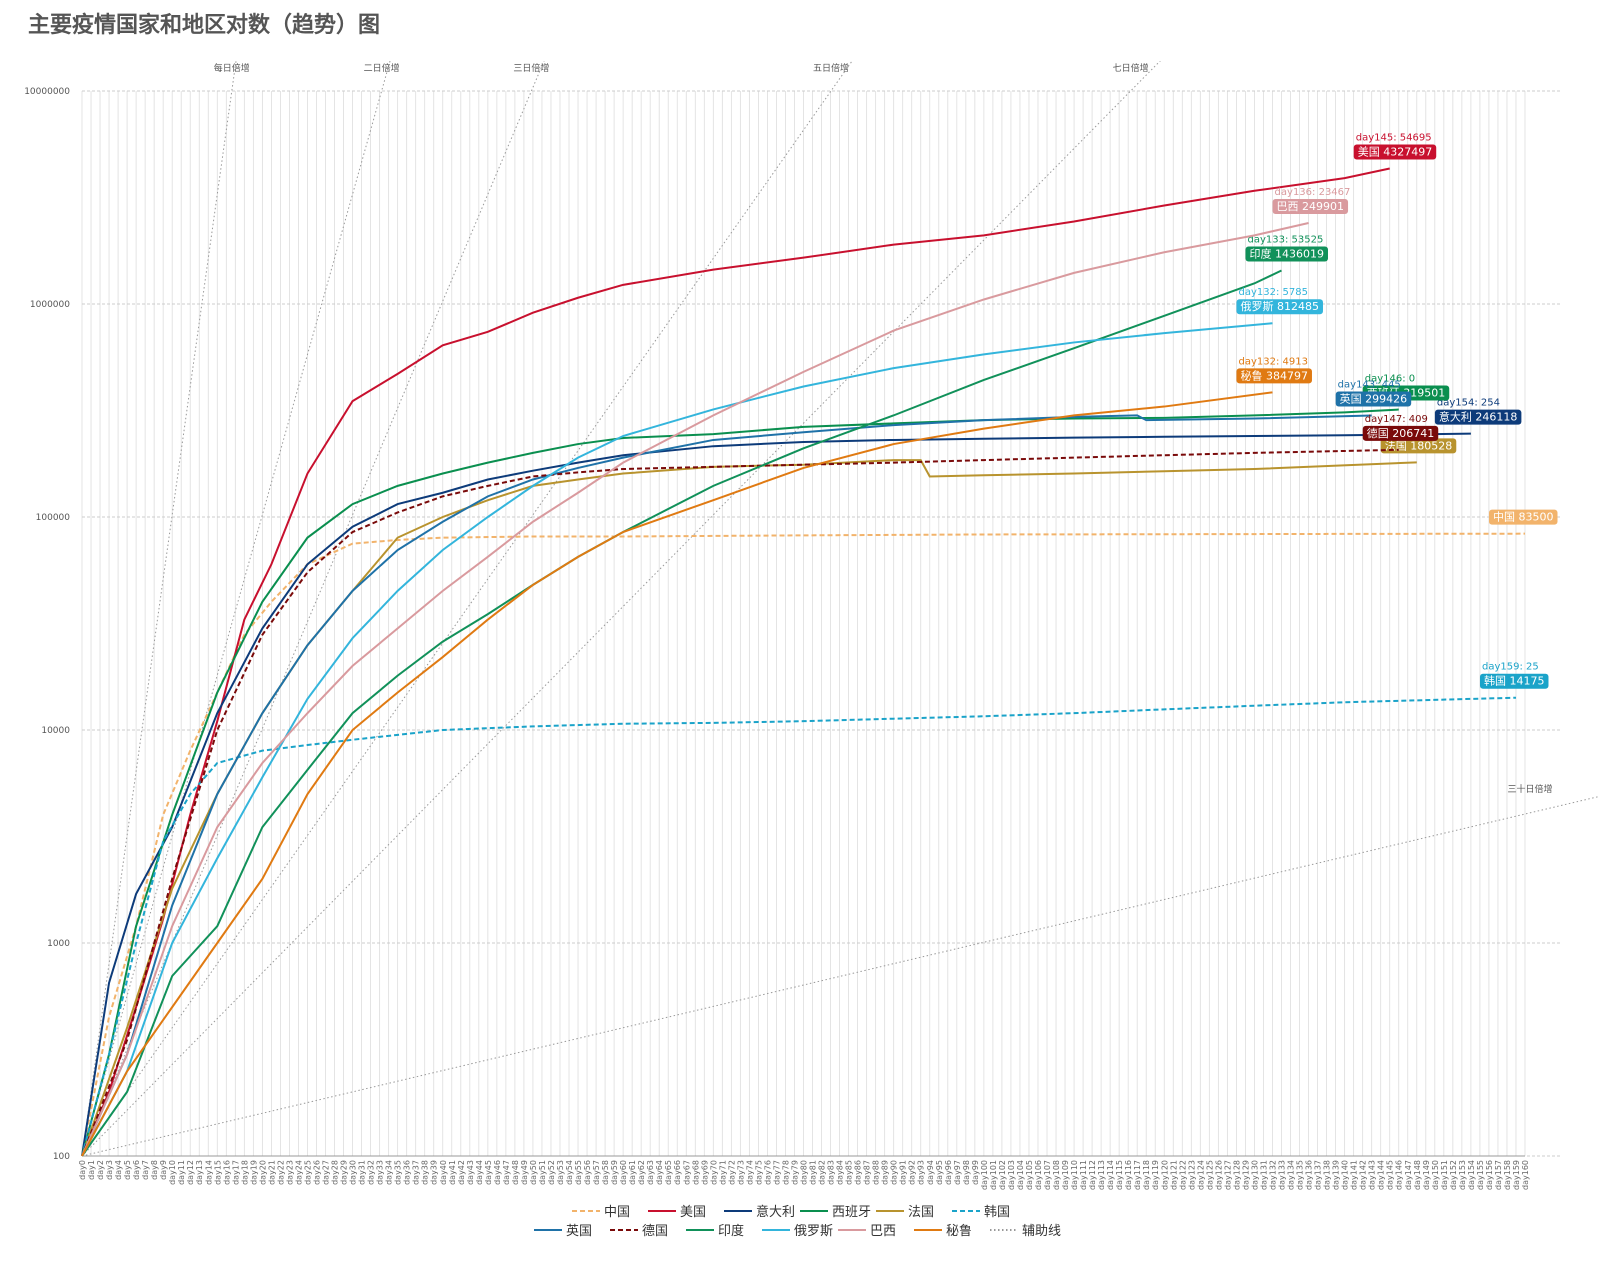  What do you see at coordinates (641, 1172) in the screenshot?
I see `x-tick-label: day62` at bounding box center [641, 1172].